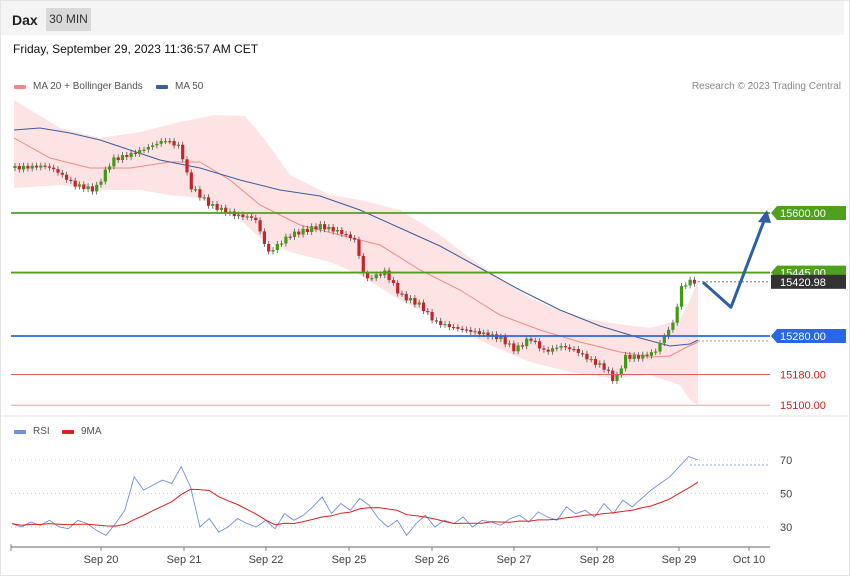 Image resolution: width=850 pixels, height=576 pixels. I want to click on legend-ma50-label: MA 50, so click(189, 86).